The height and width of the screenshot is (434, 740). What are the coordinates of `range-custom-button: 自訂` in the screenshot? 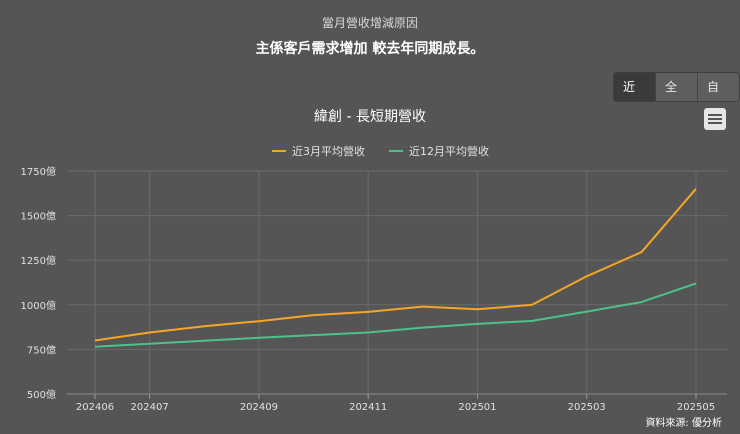 It's located at (718, 87).